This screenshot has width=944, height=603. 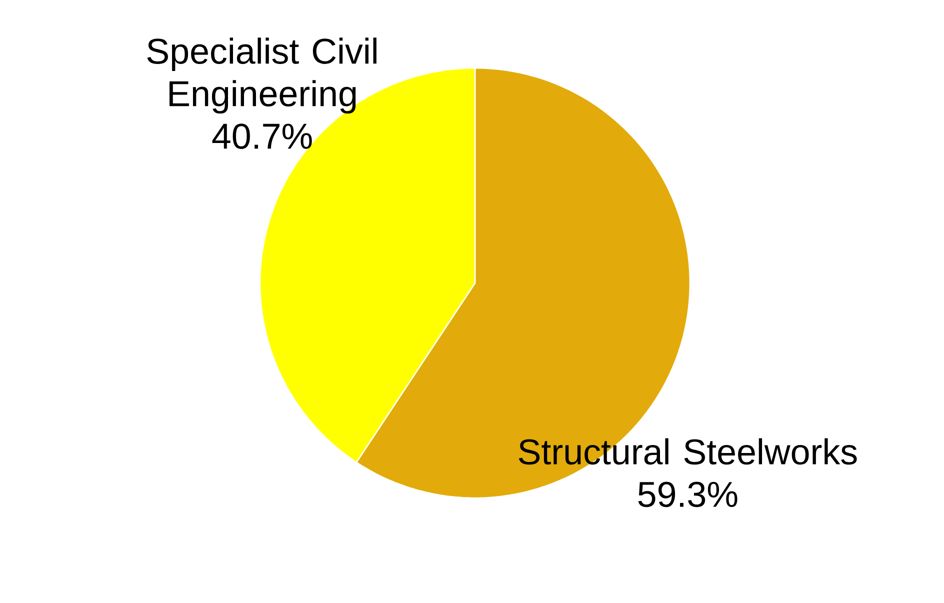 What do you see at coordinates (262, 136) in the screenshot?
I see `data-label: 40.7%` at bounding box center [262, 136].